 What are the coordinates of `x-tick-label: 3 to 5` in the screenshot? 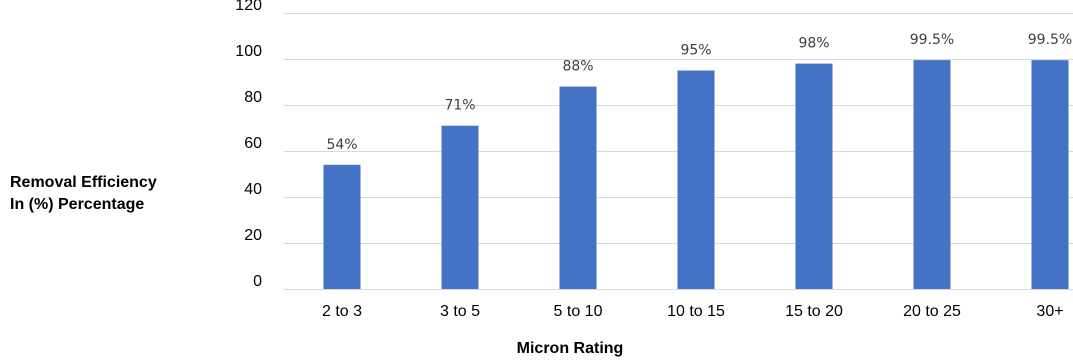 It's located at (460, 311).